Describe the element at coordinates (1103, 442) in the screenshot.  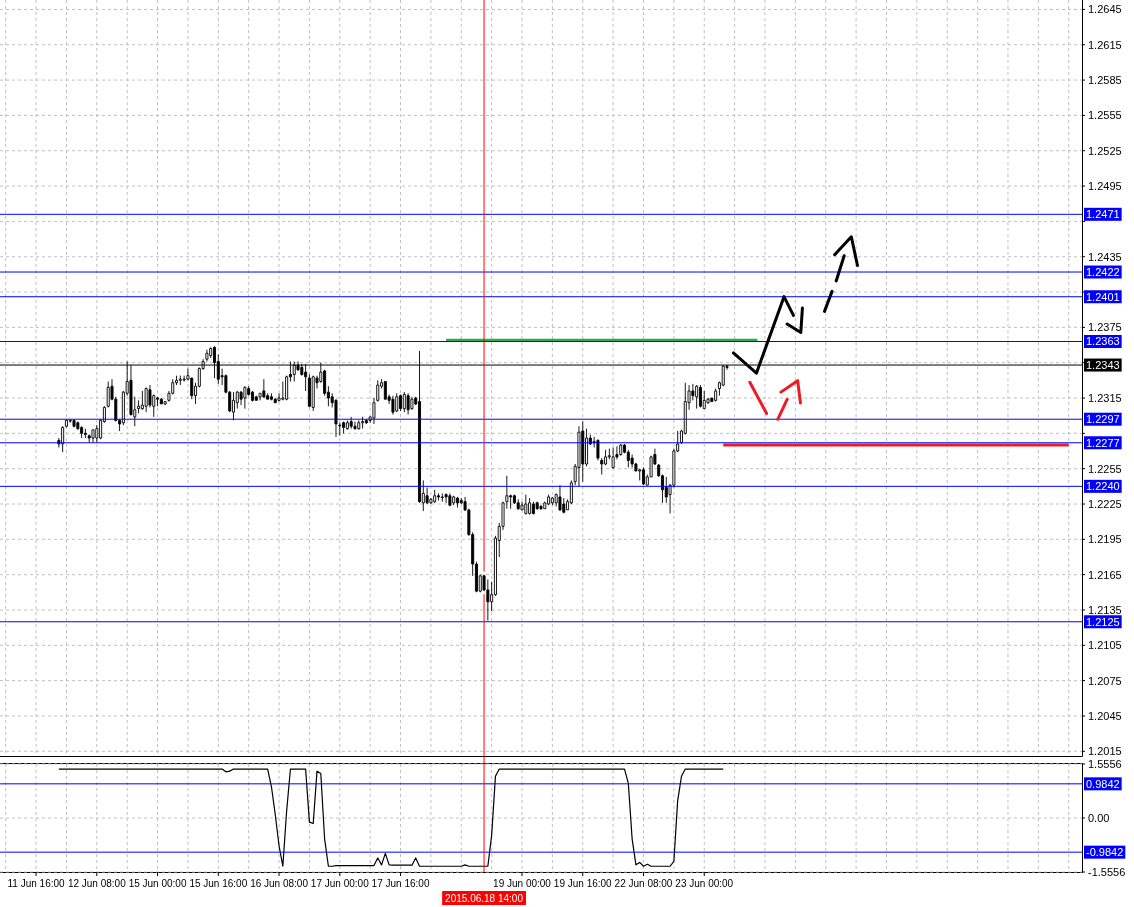
I see `ref-line-label: 1.2277` at that location.